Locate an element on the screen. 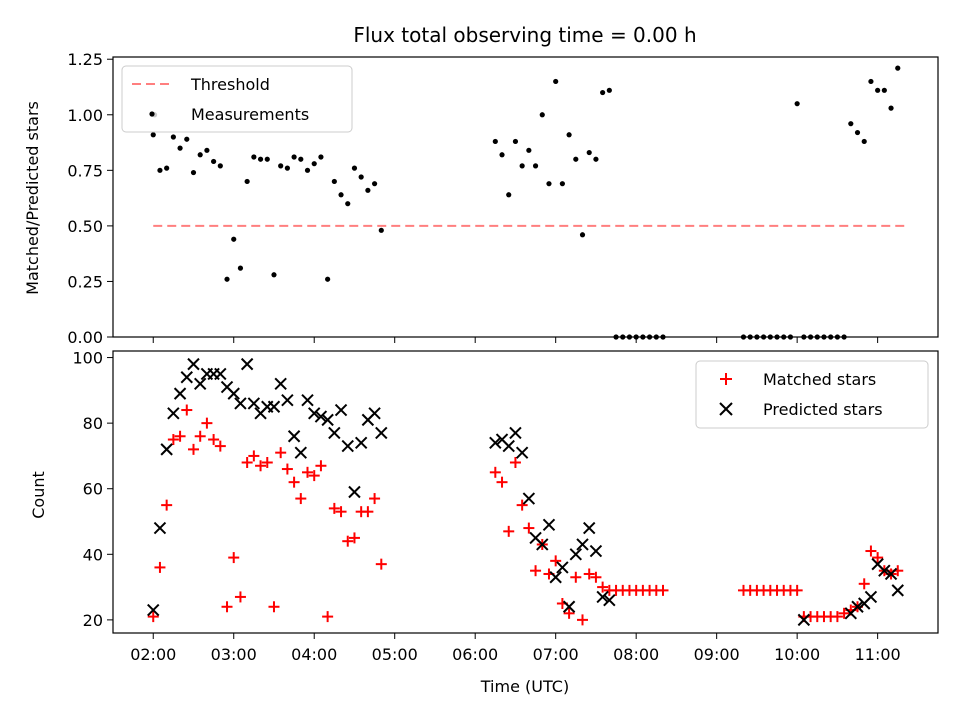  x-axis-label: Time (UTC) is located at coordinates (524, 686).